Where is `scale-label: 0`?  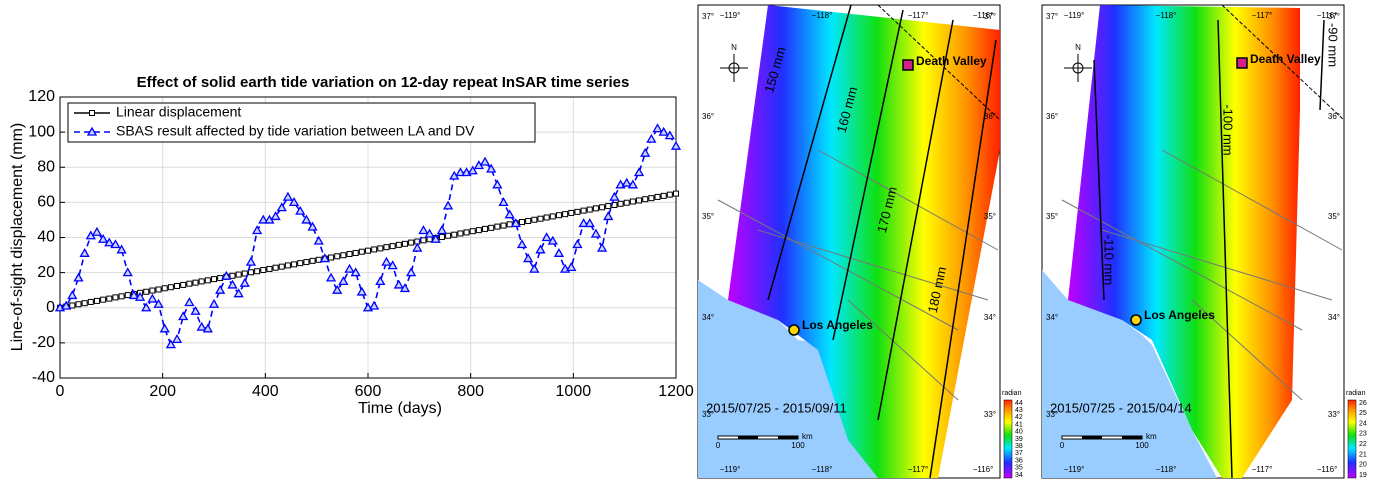 scale-label: 0 is located at coordinates (1062, 445).